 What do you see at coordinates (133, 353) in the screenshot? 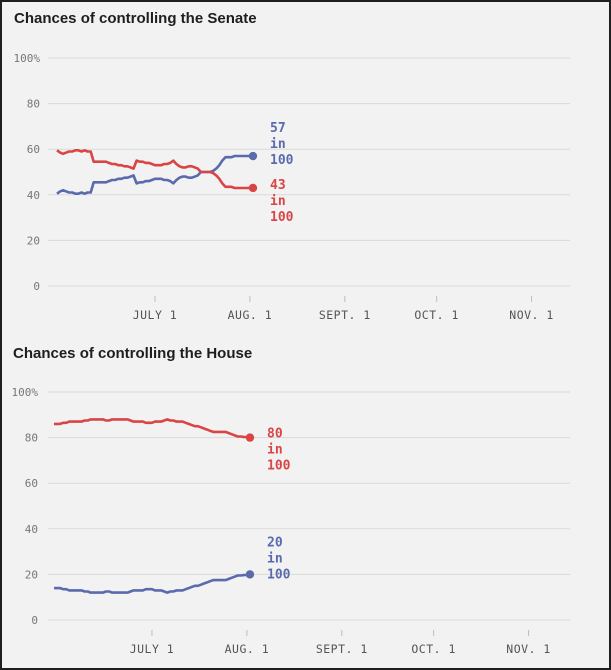
I see `house-chart-title: Chances of controlling the House` at bounding box center [133, 353].